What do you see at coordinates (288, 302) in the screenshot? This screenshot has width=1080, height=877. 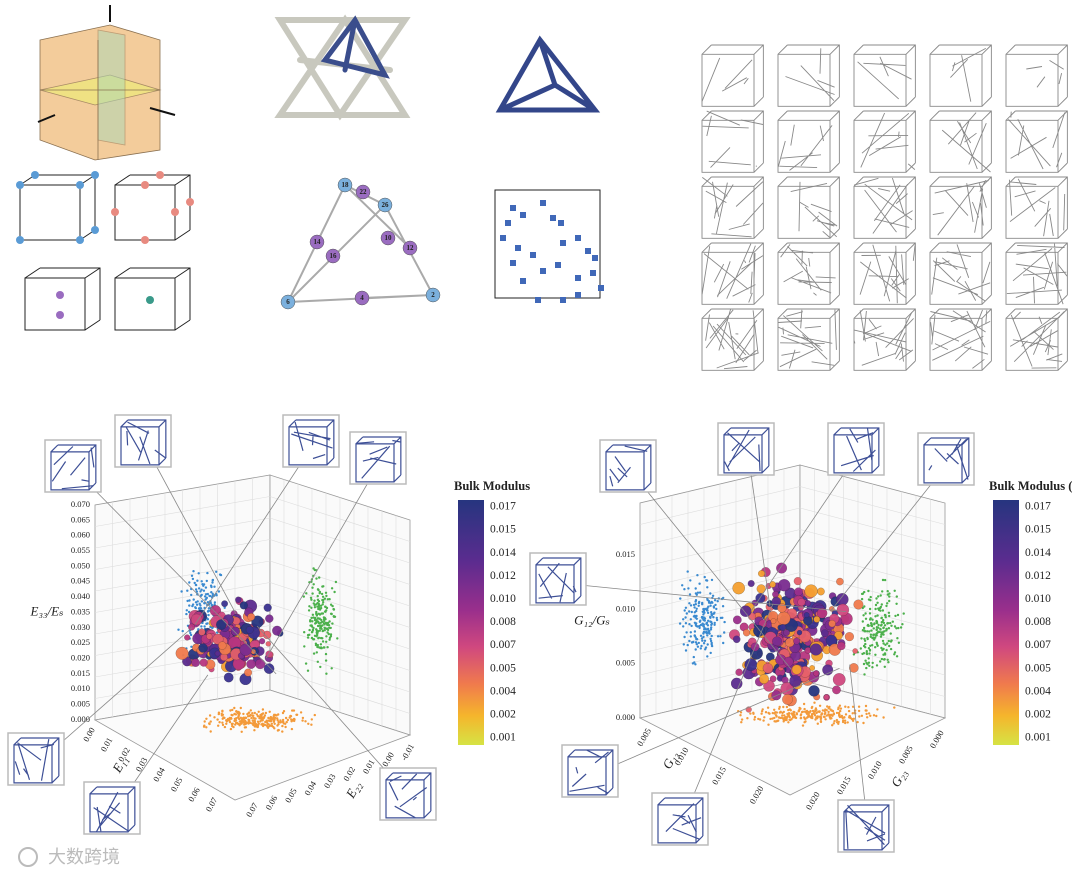 I see `node-label: 6` at bounding box center [288, 302].